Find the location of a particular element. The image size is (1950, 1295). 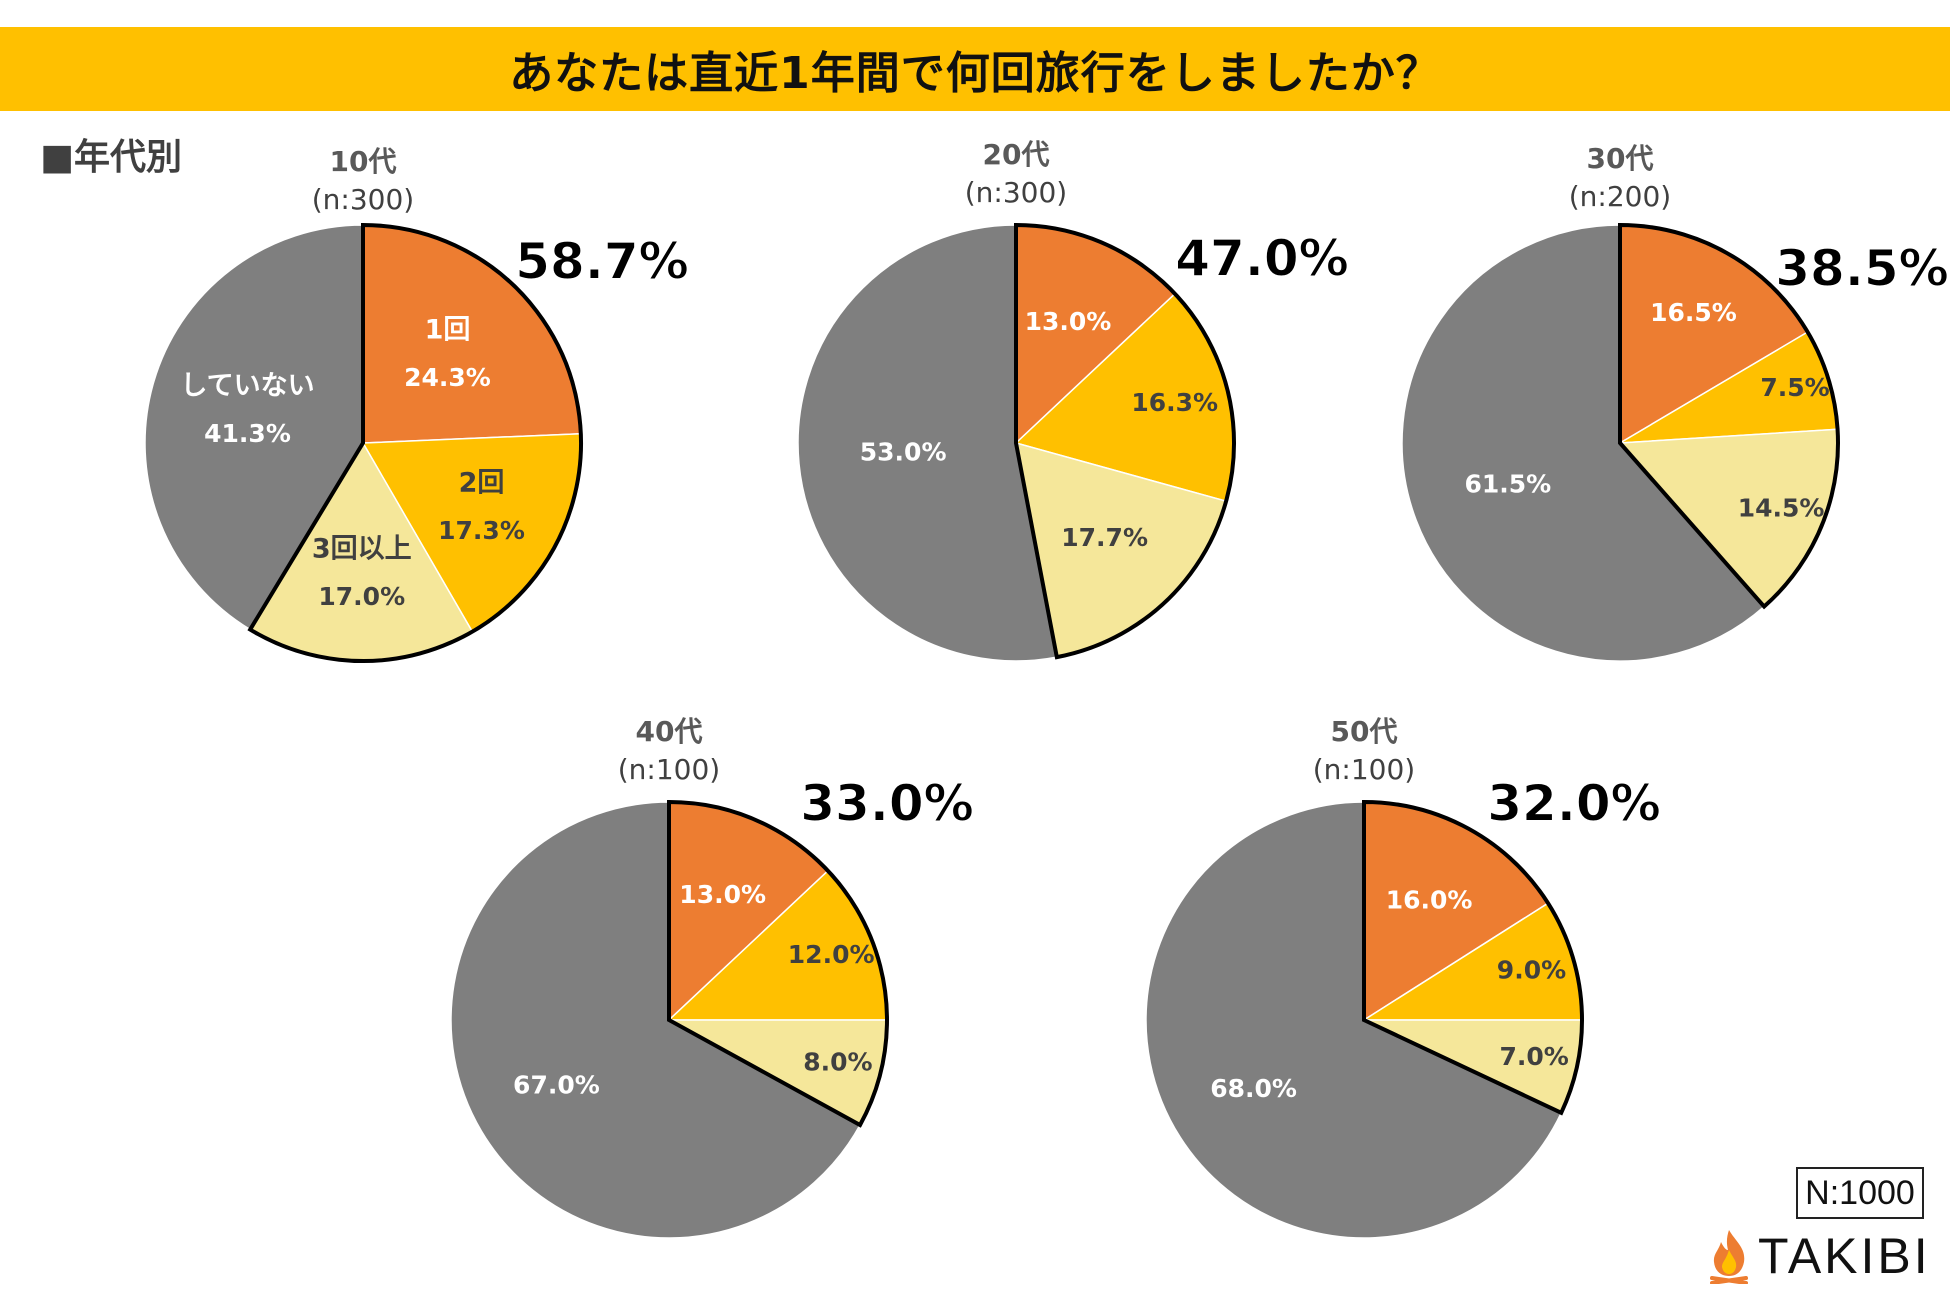

slice-name: していない is located at coordinates (247, 385).